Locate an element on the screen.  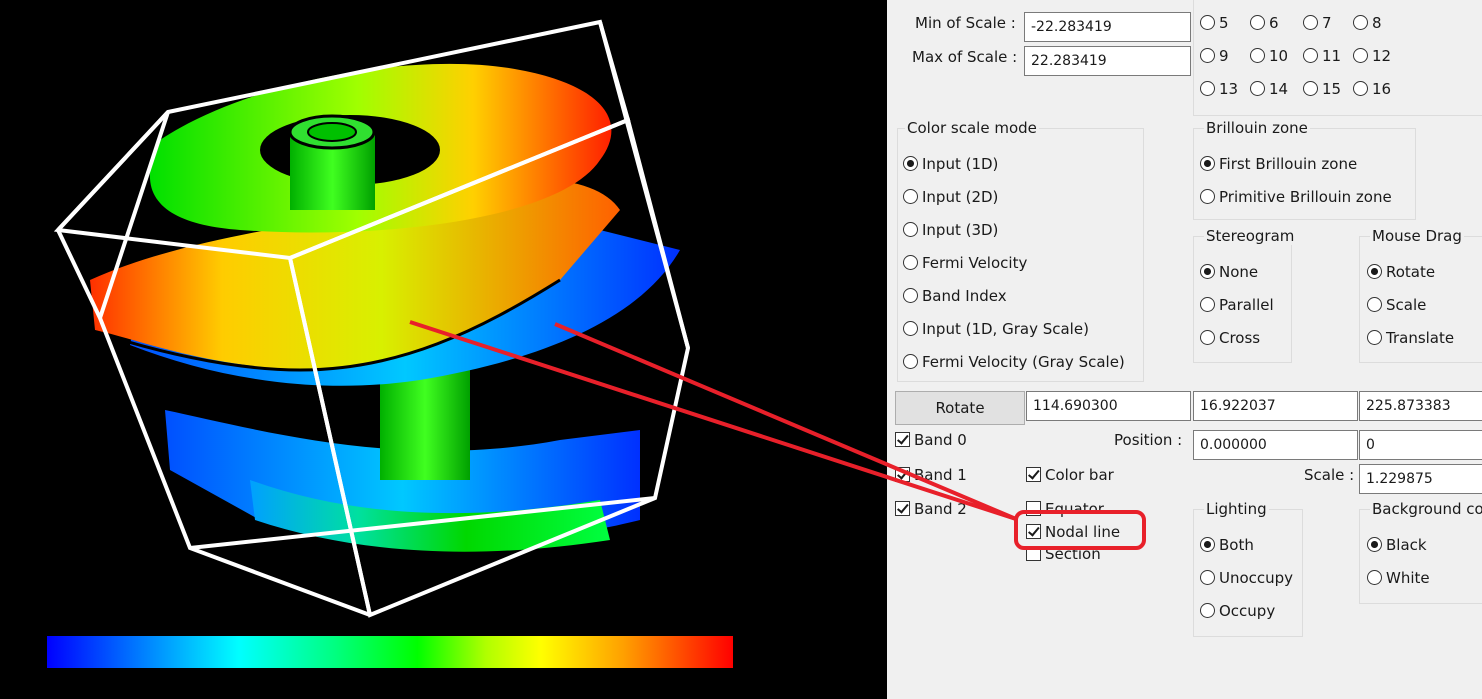
top-cylinder-inner is located at coordinates (332, 132).